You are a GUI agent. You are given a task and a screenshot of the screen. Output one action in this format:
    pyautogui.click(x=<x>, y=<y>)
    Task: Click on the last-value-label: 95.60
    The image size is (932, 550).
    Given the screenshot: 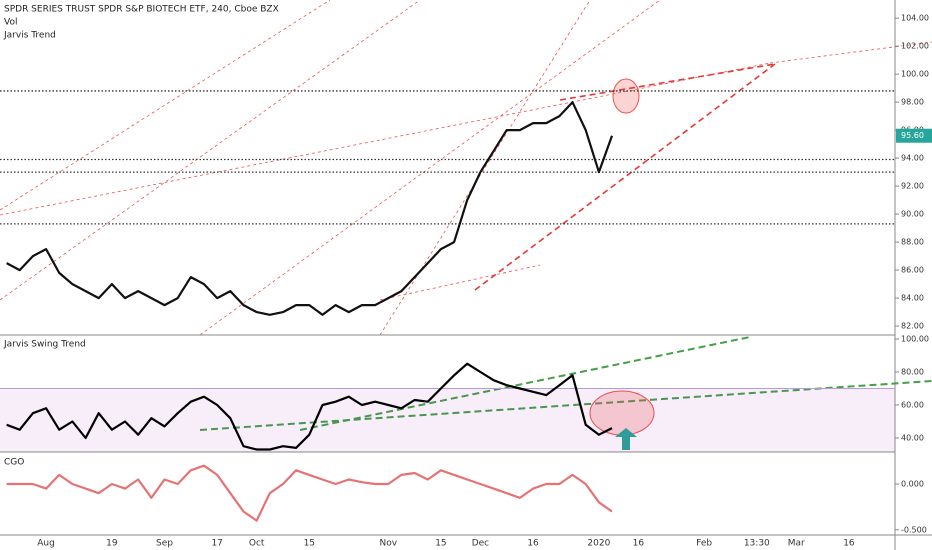 What is the action you would take?
    pyautogui.click(x=912, y=135)
    